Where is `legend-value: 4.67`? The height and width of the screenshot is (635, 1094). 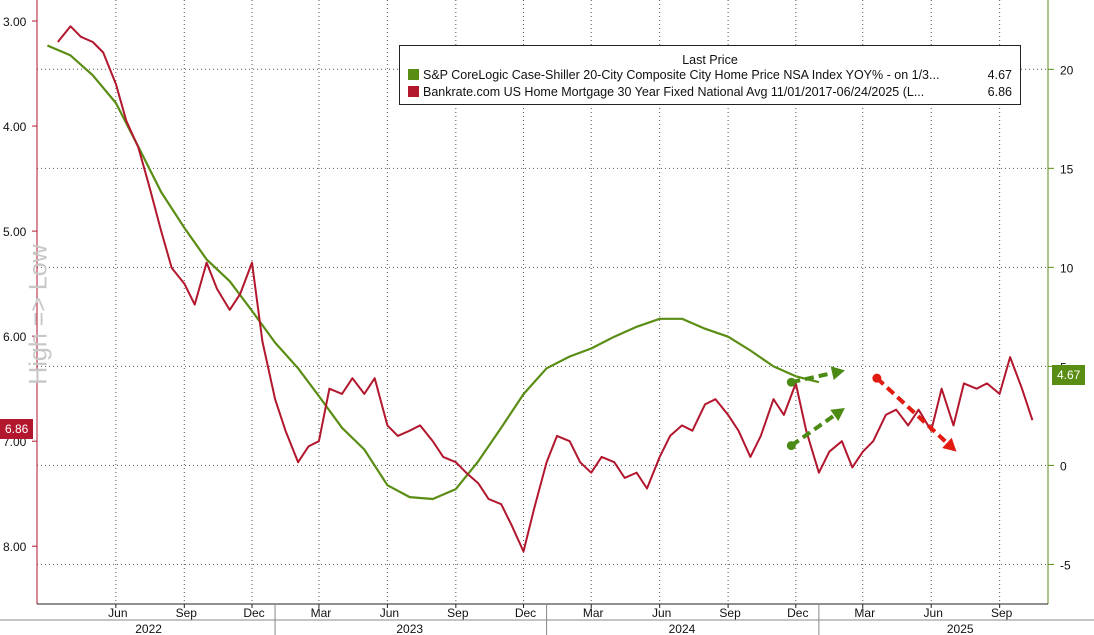
legend-value: 4.67 is located at coordinates (999, 75).